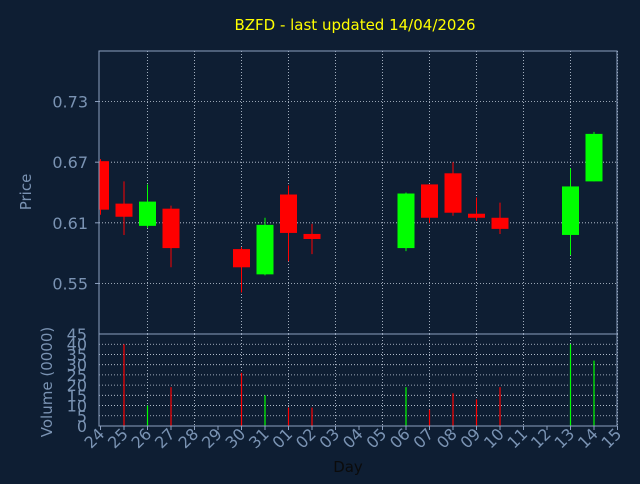 Image resolution: width=640 pixels, height=484 pixels. Describe the element at coordinates (77, 344) in the screenshot. I see `volume-tick-label: 40` at that location.